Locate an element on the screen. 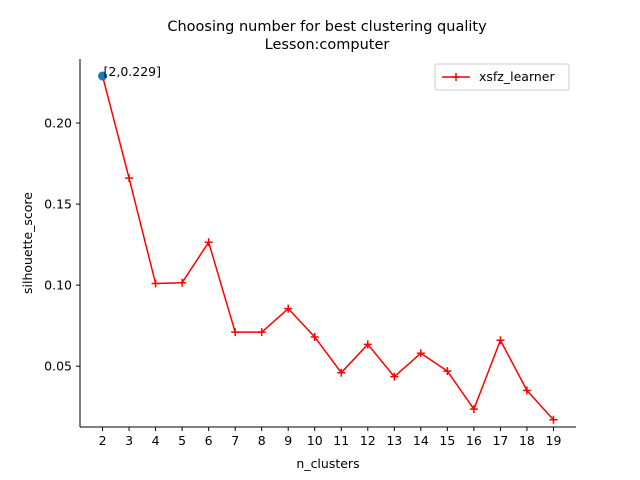 This screenshot has height=480, width=640. y-axis-label: silhouette_score is located at coordinates (27, 243).